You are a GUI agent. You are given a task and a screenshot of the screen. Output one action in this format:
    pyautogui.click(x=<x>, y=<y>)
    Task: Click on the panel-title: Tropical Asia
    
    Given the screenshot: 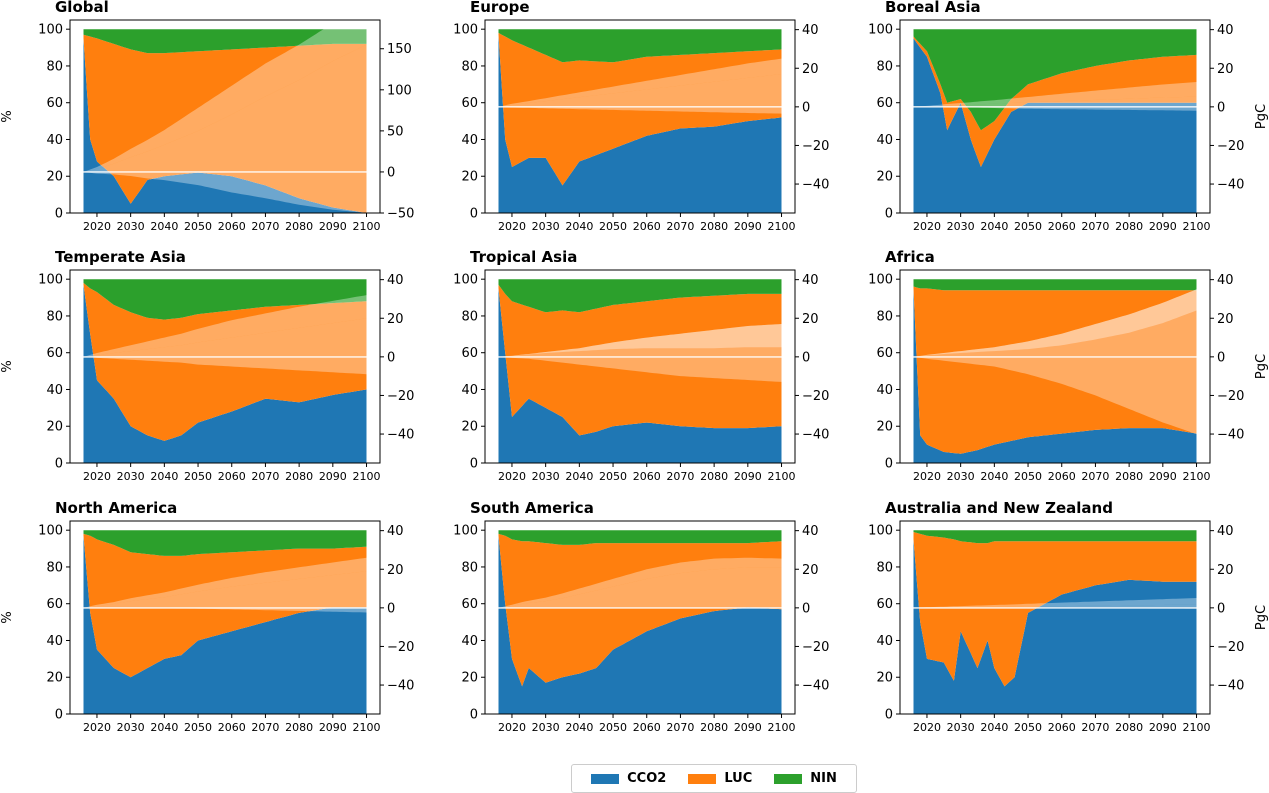 What is the action you would take?
    pyautogui.click(x=523, y=257)
    